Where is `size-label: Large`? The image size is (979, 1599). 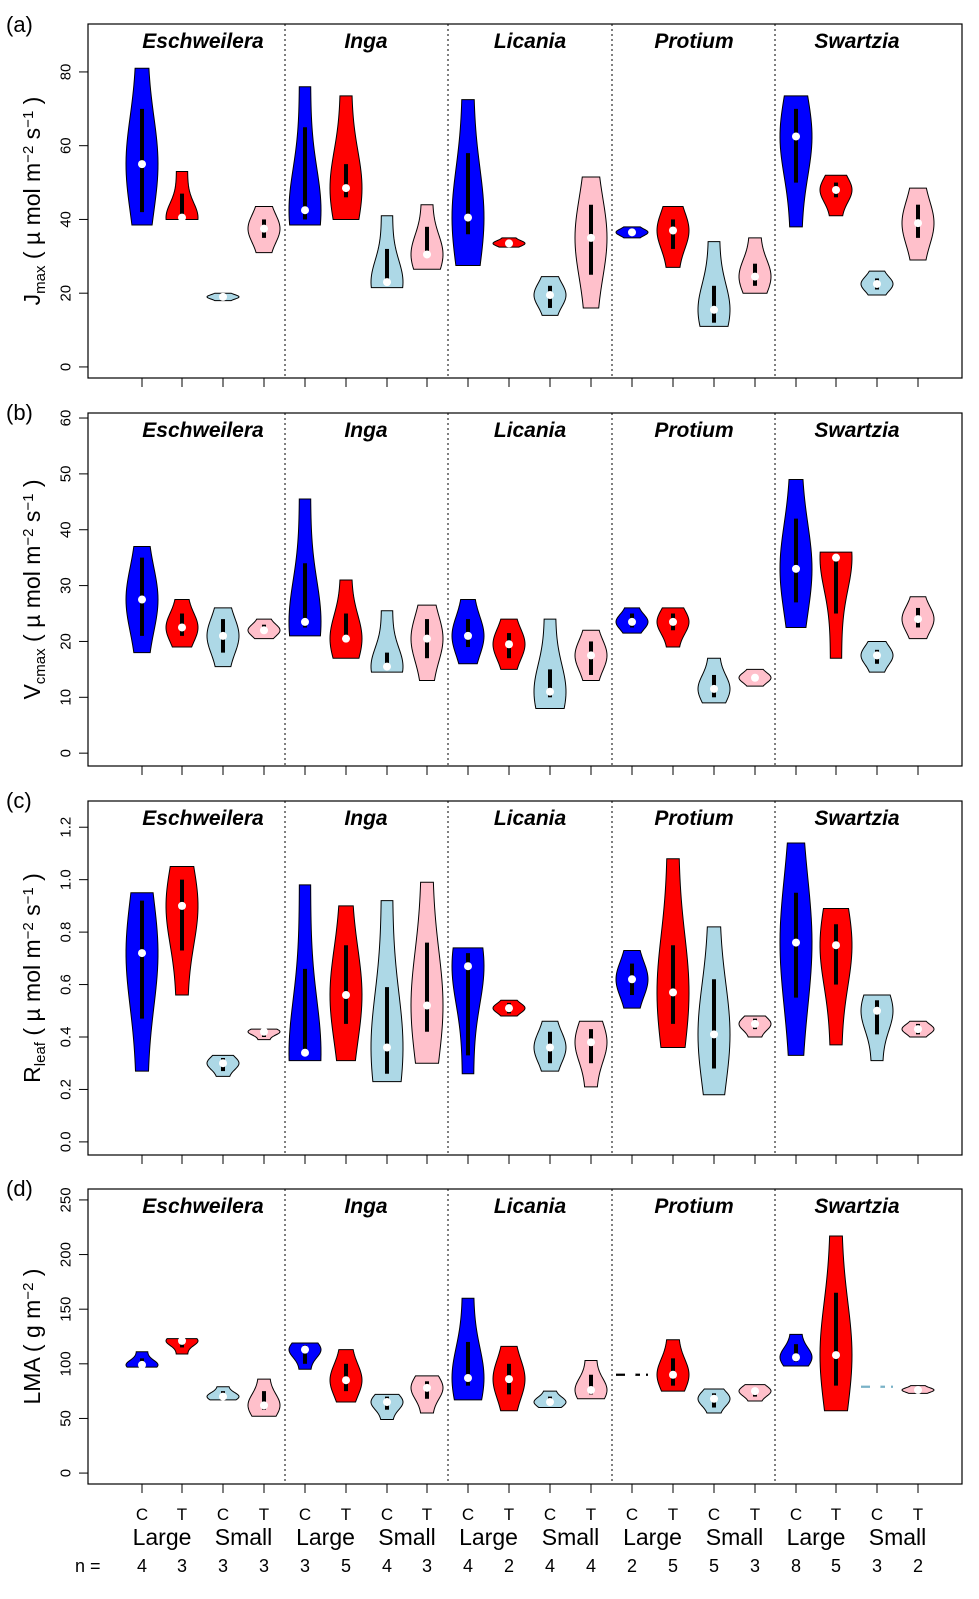
size-label: Large is located at coordinates (652, 1537).